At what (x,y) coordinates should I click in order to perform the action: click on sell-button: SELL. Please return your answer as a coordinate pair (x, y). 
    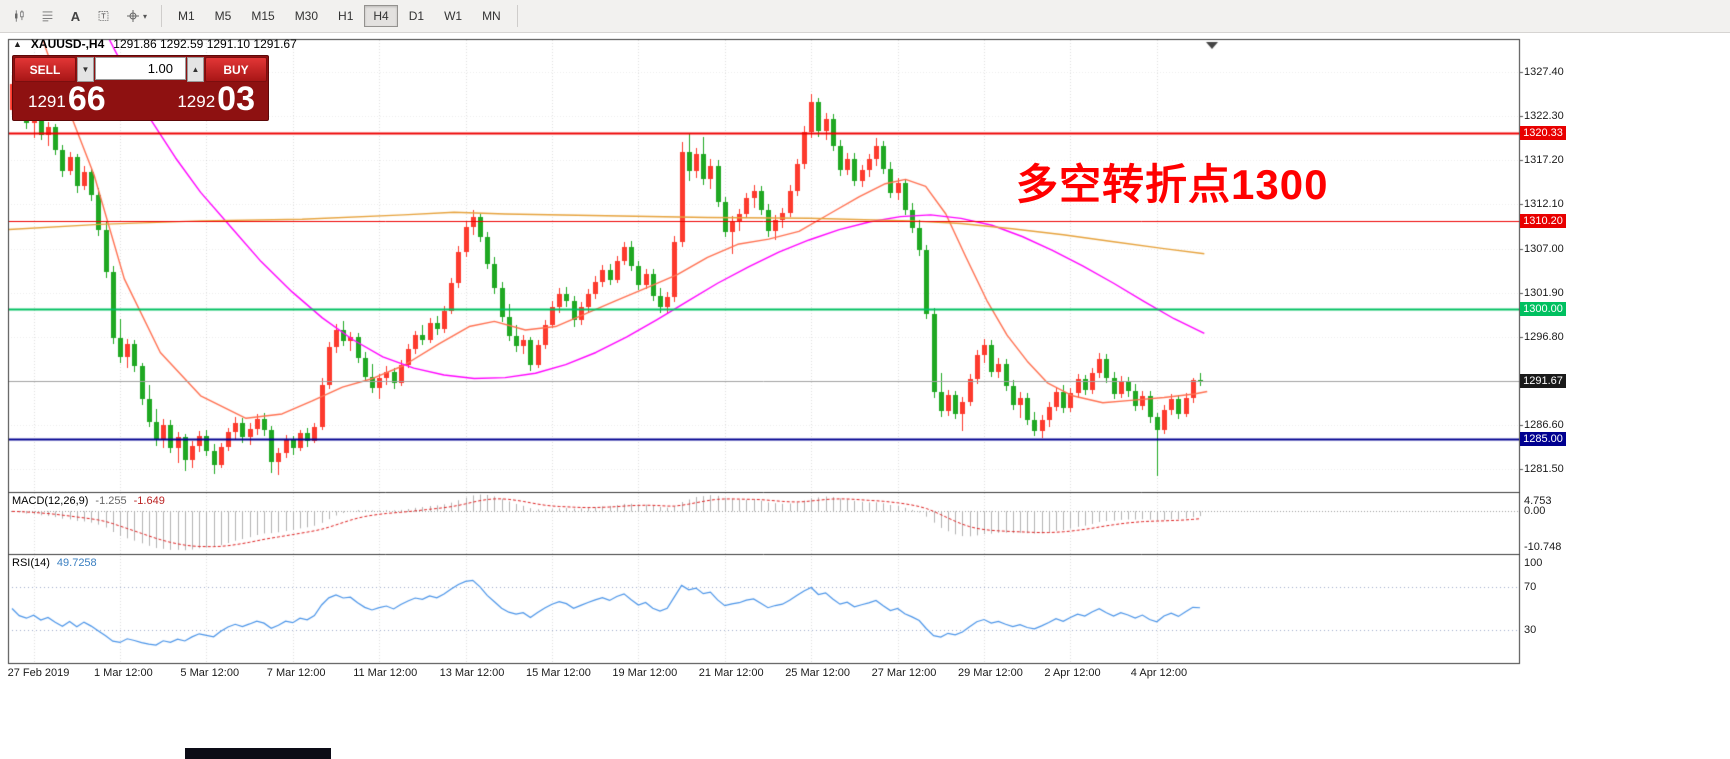
    Looking at the image, I should click on (45, 69).